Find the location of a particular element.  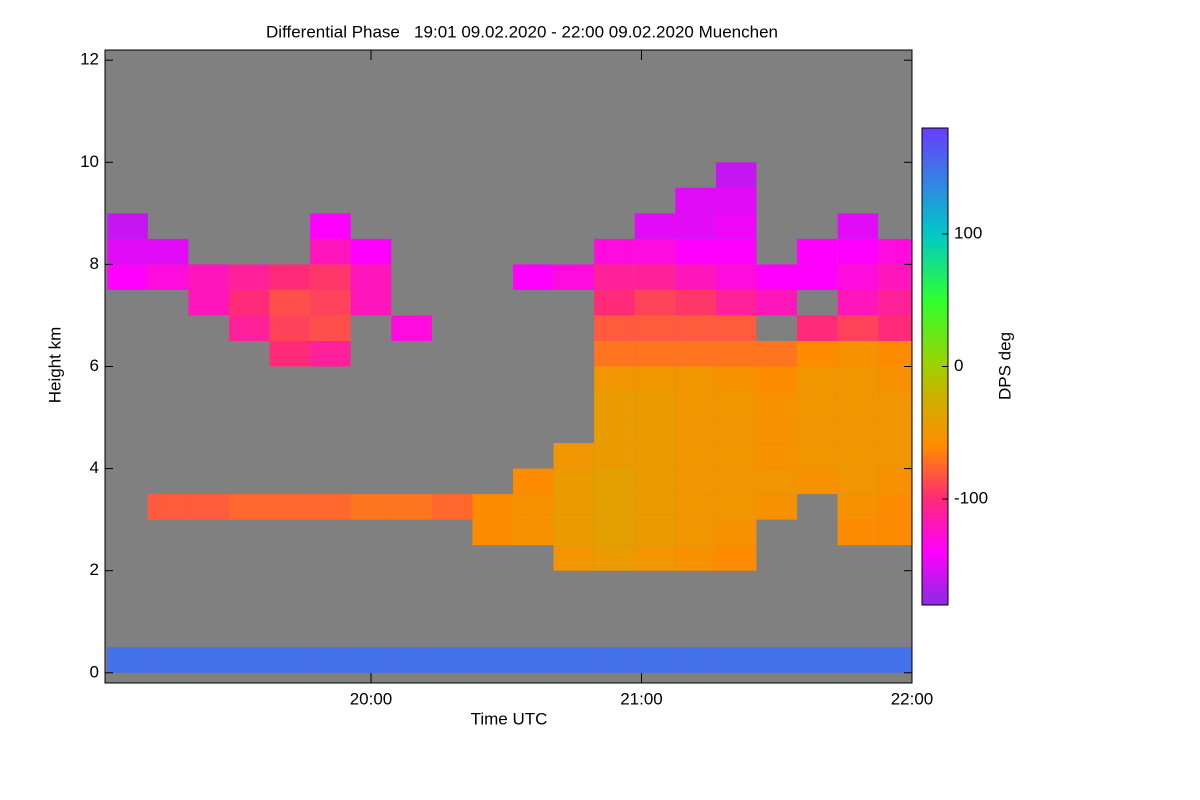

colorbar-tick-label: 100 is located at coordinates (968, 232).